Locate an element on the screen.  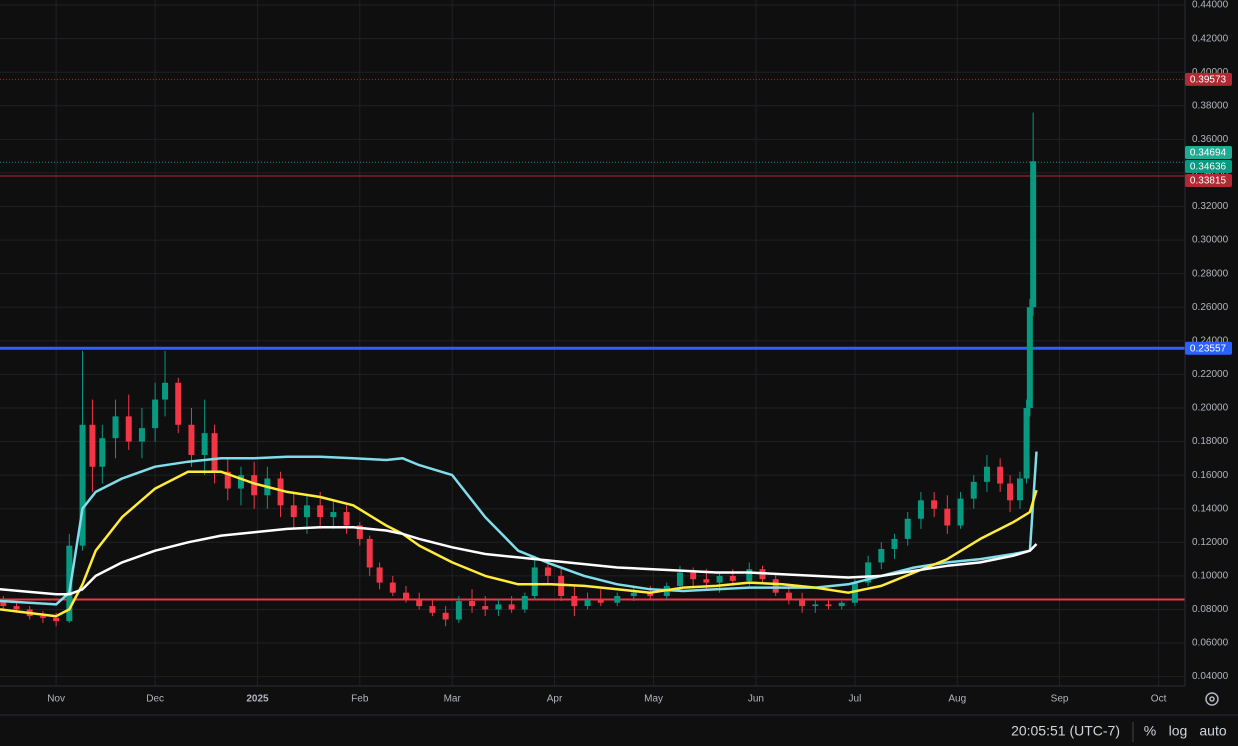
percent-button: % is located at coordinates (1150, 731).